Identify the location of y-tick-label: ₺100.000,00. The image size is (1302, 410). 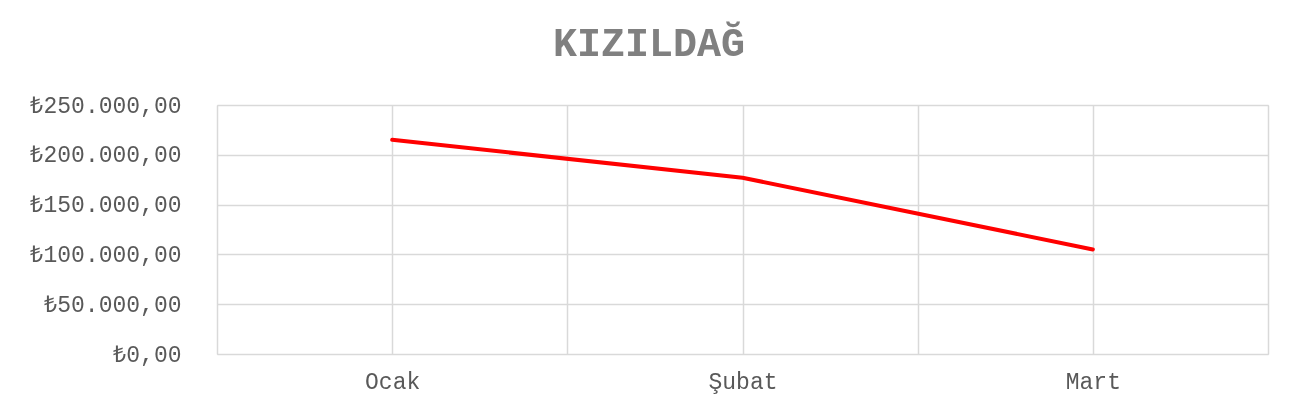
(106, 255).